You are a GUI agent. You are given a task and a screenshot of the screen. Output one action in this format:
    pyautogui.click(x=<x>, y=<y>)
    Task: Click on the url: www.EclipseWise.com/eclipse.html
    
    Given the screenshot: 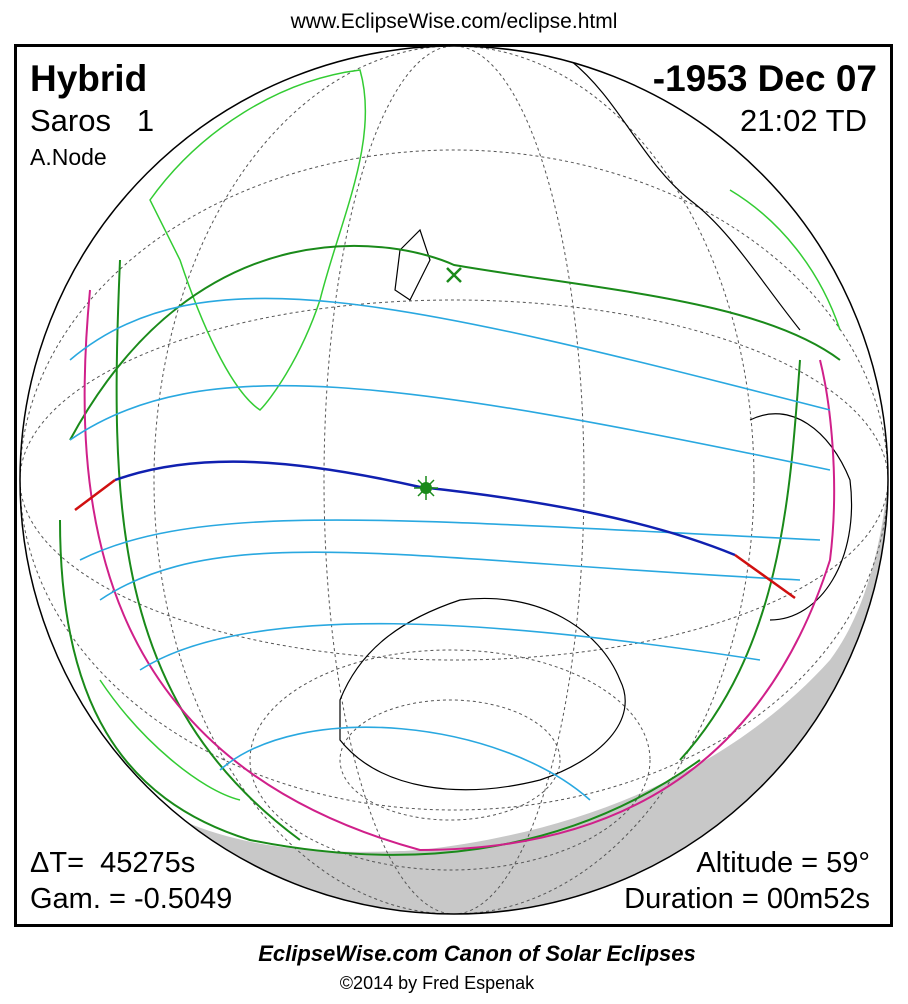 What is the action you would take?
    pyautogui.click(x=454, y=21)
    